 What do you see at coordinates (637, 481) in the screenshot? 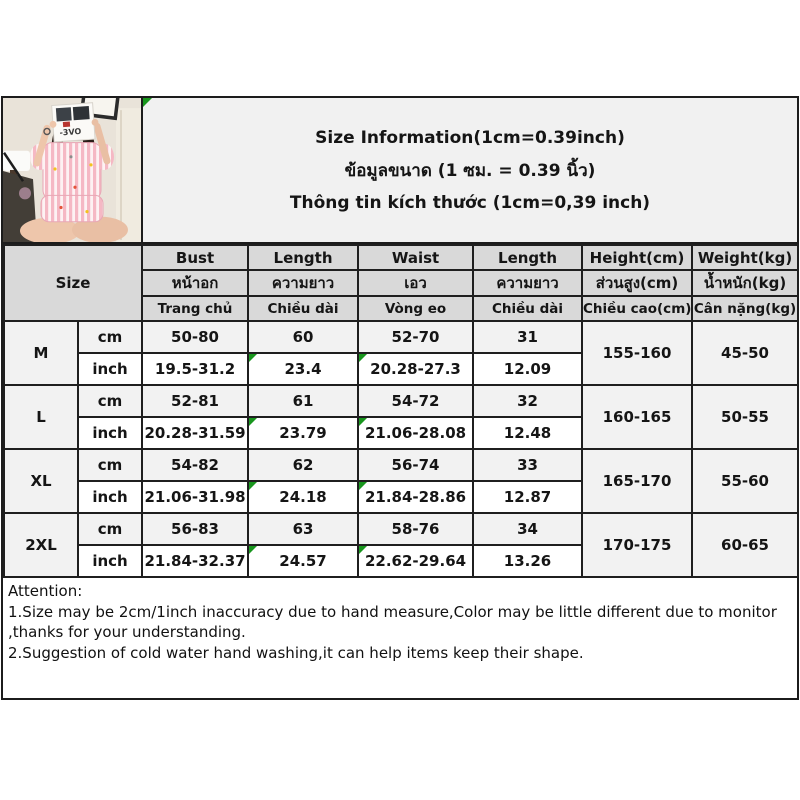
I see `height-cell: 165-170` at bounding box center [637, 481].